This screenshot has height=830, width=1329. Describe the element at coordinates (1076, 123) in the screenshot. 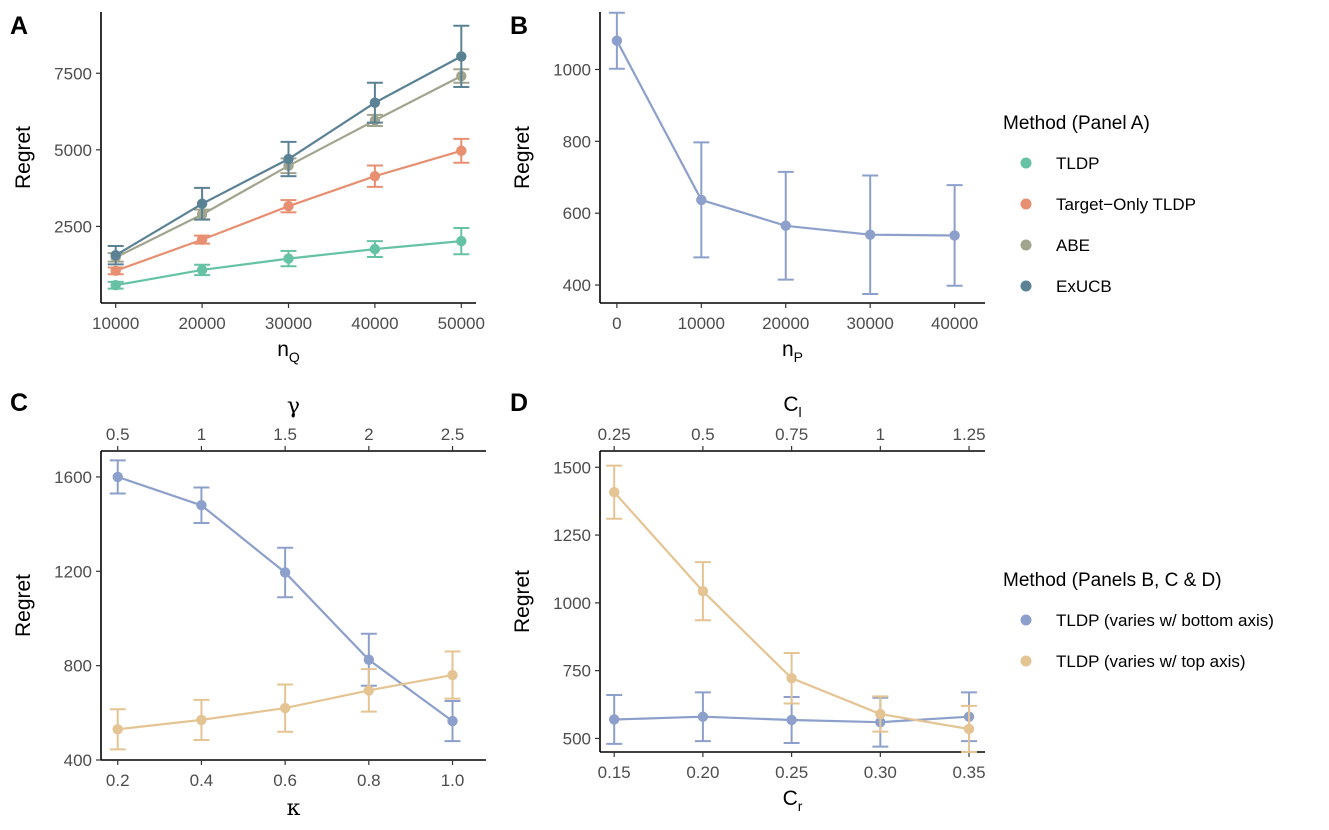

I see `legend-title: Method (Panel A)` at that location.